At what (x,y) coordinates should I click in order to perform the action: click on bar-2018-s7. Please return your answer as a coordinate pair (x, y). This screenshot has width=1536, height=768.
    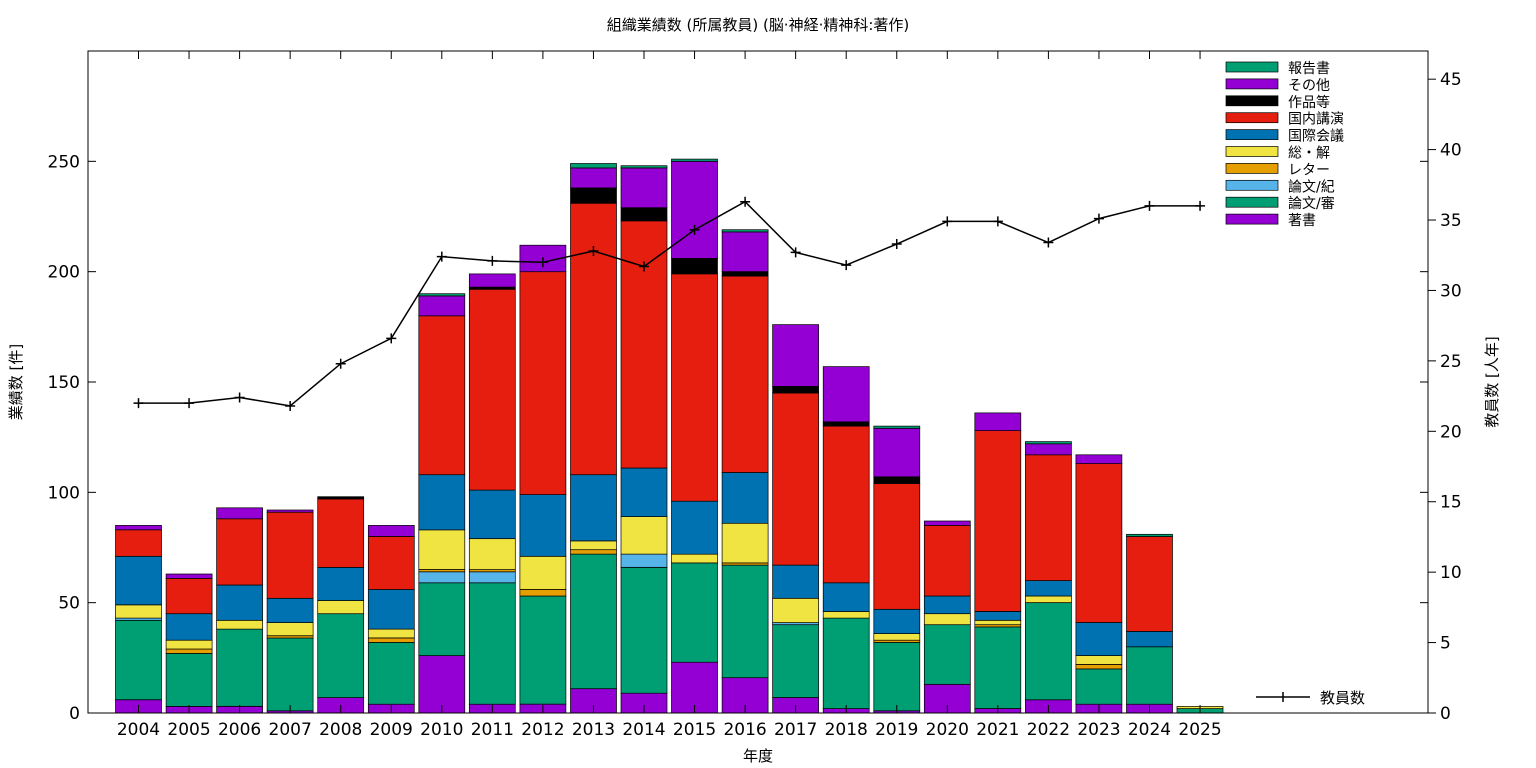
    Looking at the image, I should click on (846, 424).